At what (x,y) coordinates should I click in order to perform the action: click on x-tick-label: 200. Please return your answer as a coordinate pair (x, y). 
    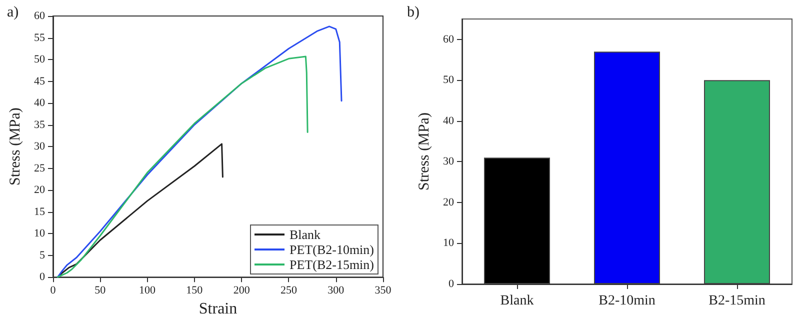
    Looking at the image, I should click on (241, 290).